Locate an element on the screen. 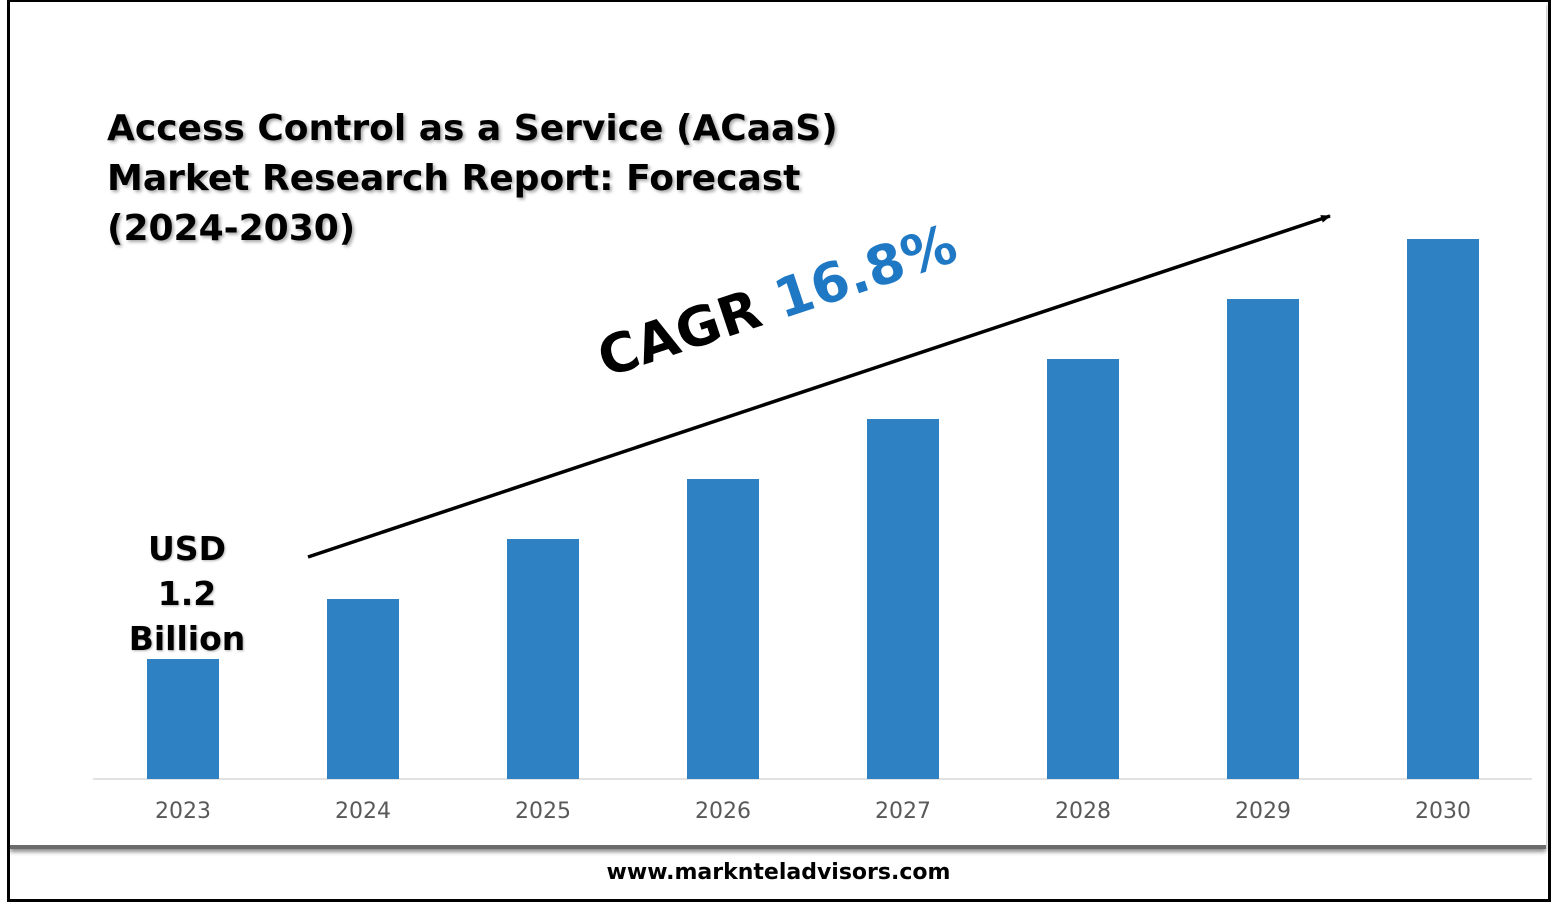 The width and height of the screenshot is (1557, 905). start-value-currency: USD is located at coordinates (187, 548).